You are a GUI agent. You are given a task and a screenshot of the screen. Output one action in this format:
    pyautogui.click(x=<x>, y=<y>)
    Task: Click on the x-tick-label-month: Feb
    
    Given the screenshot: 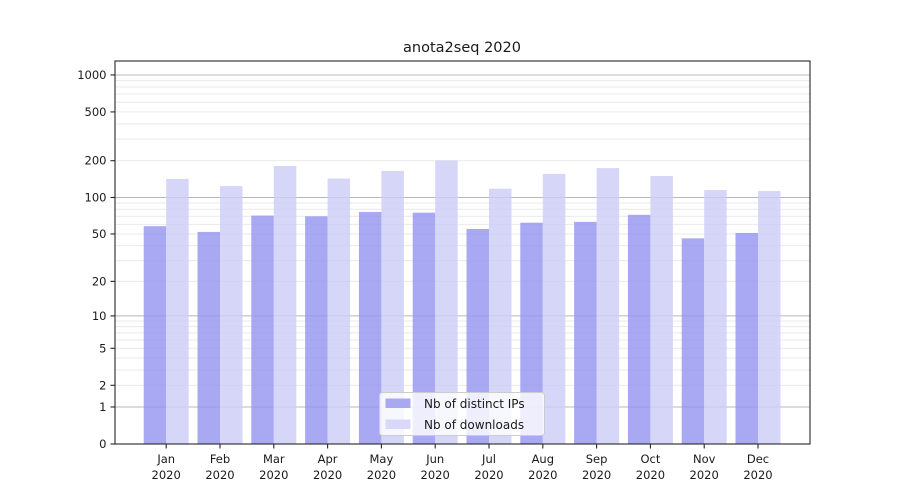 What is the action you would take?
    pyautogui.click(x=220, y=459)
    